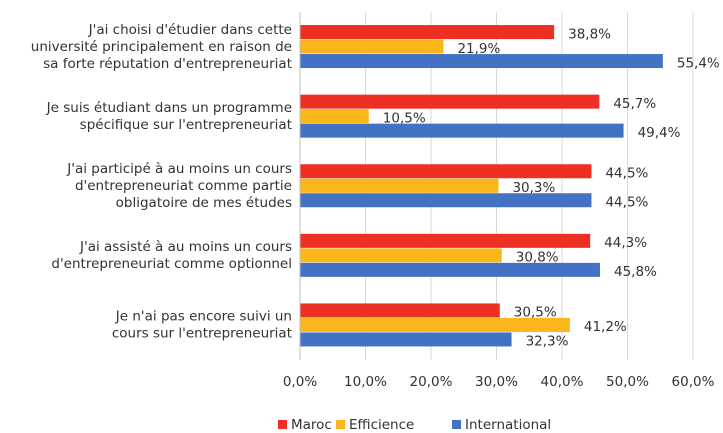 The width and height of the screenshot is (723, 433). What do you see at coordinates (478, 49) in the screenshot?
I see `value-label: 21,9%` at bounding box center [478, 49].